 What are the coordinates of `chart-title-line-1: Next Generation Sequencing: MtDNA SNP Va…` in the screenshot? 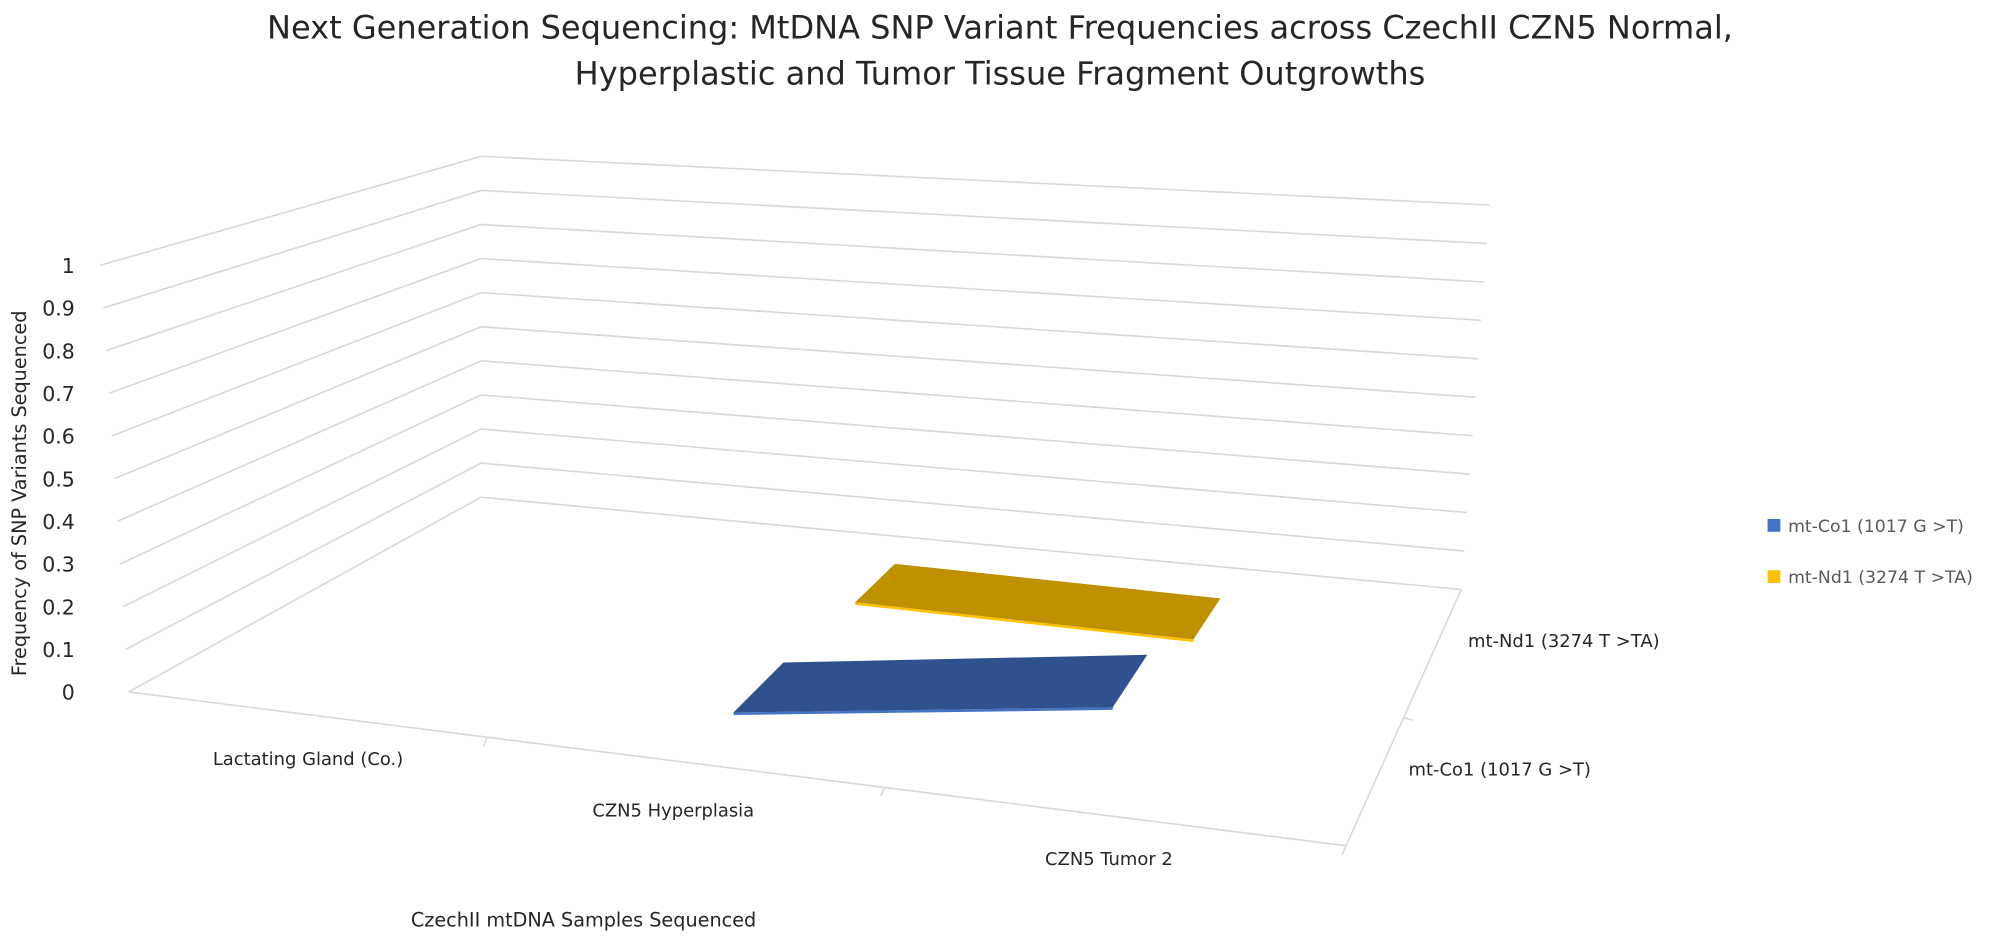 It's located at (1000, 27).